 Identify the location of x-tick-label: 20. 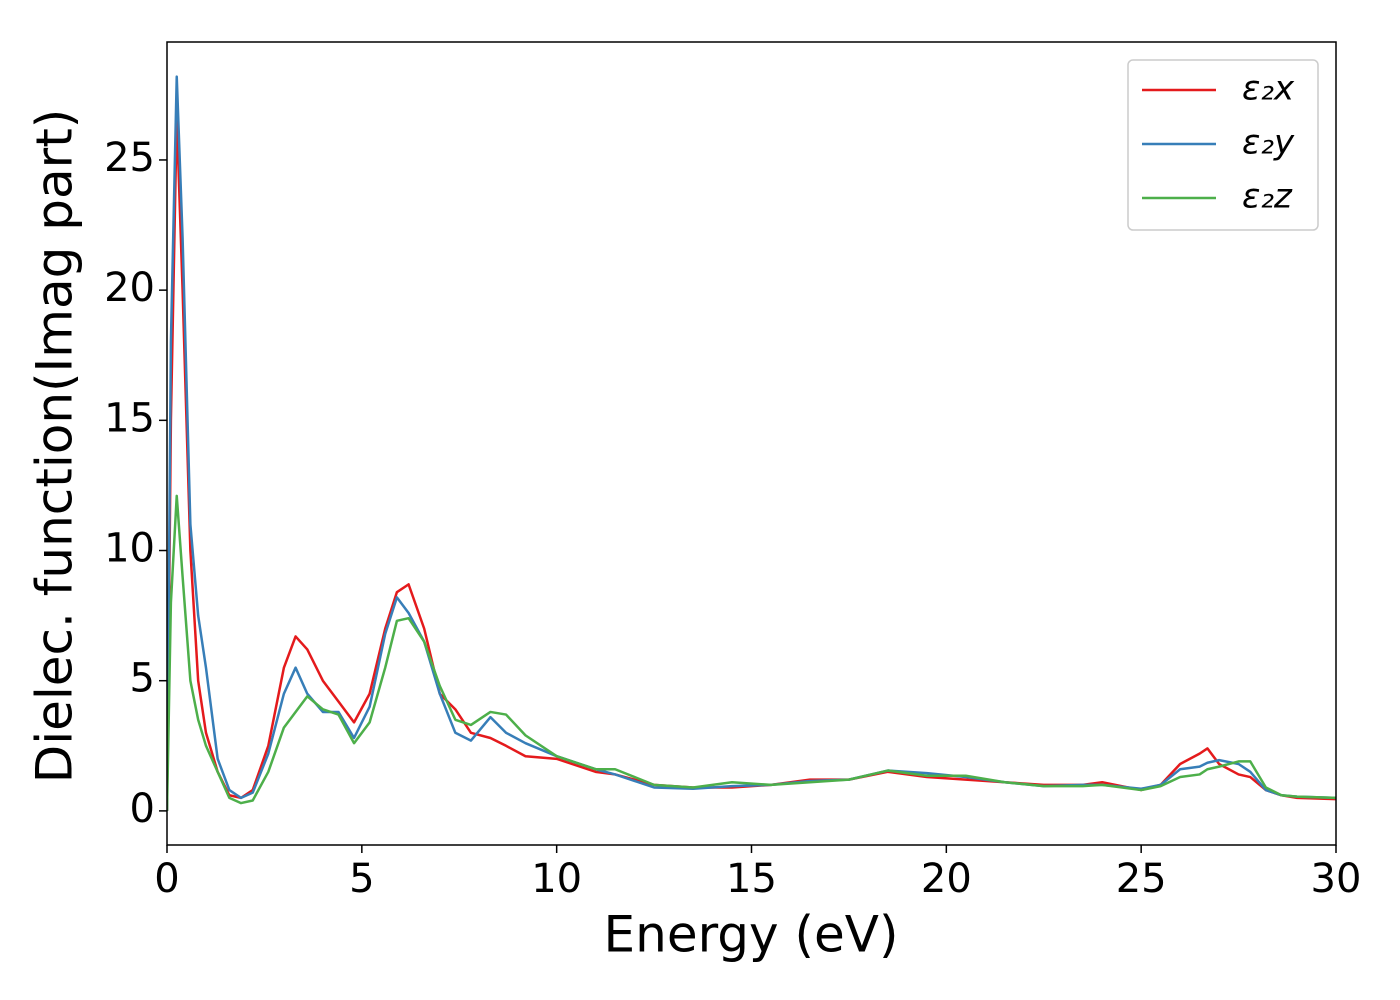
(946, 879).